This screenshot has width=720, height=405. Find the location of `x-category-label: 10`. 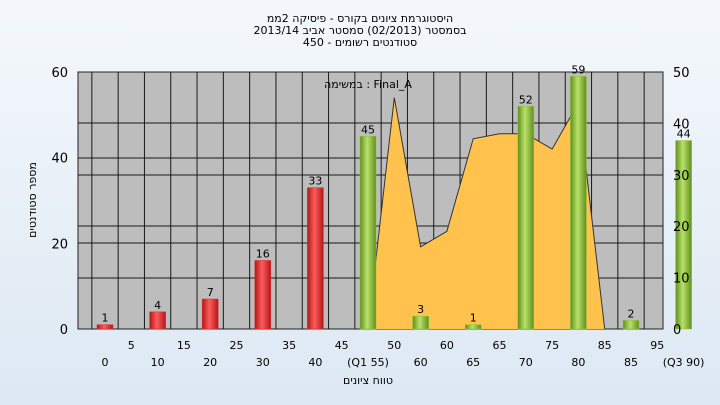

x-category-label: 10 is located at coordinates (158, 362).